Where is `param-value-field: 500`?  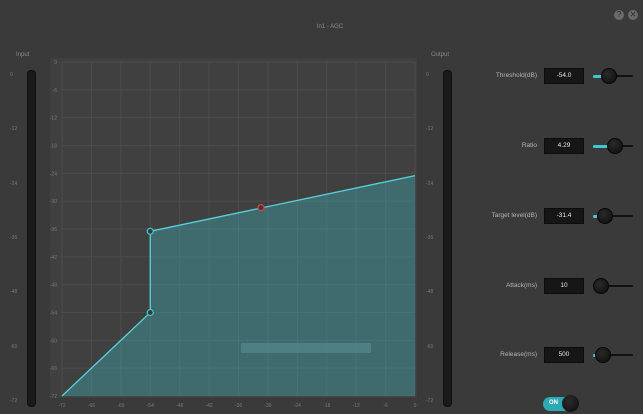
param-value-field: 500 is located at coordinates (564, 355).